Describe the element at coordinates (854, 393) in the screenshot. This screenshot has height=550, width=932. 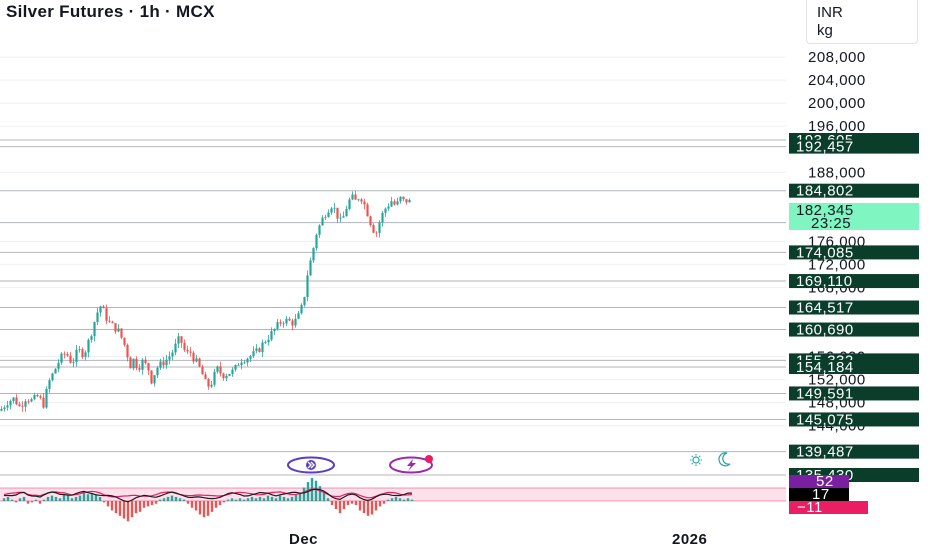
I see `level-price-tag: 149,591` at that location.